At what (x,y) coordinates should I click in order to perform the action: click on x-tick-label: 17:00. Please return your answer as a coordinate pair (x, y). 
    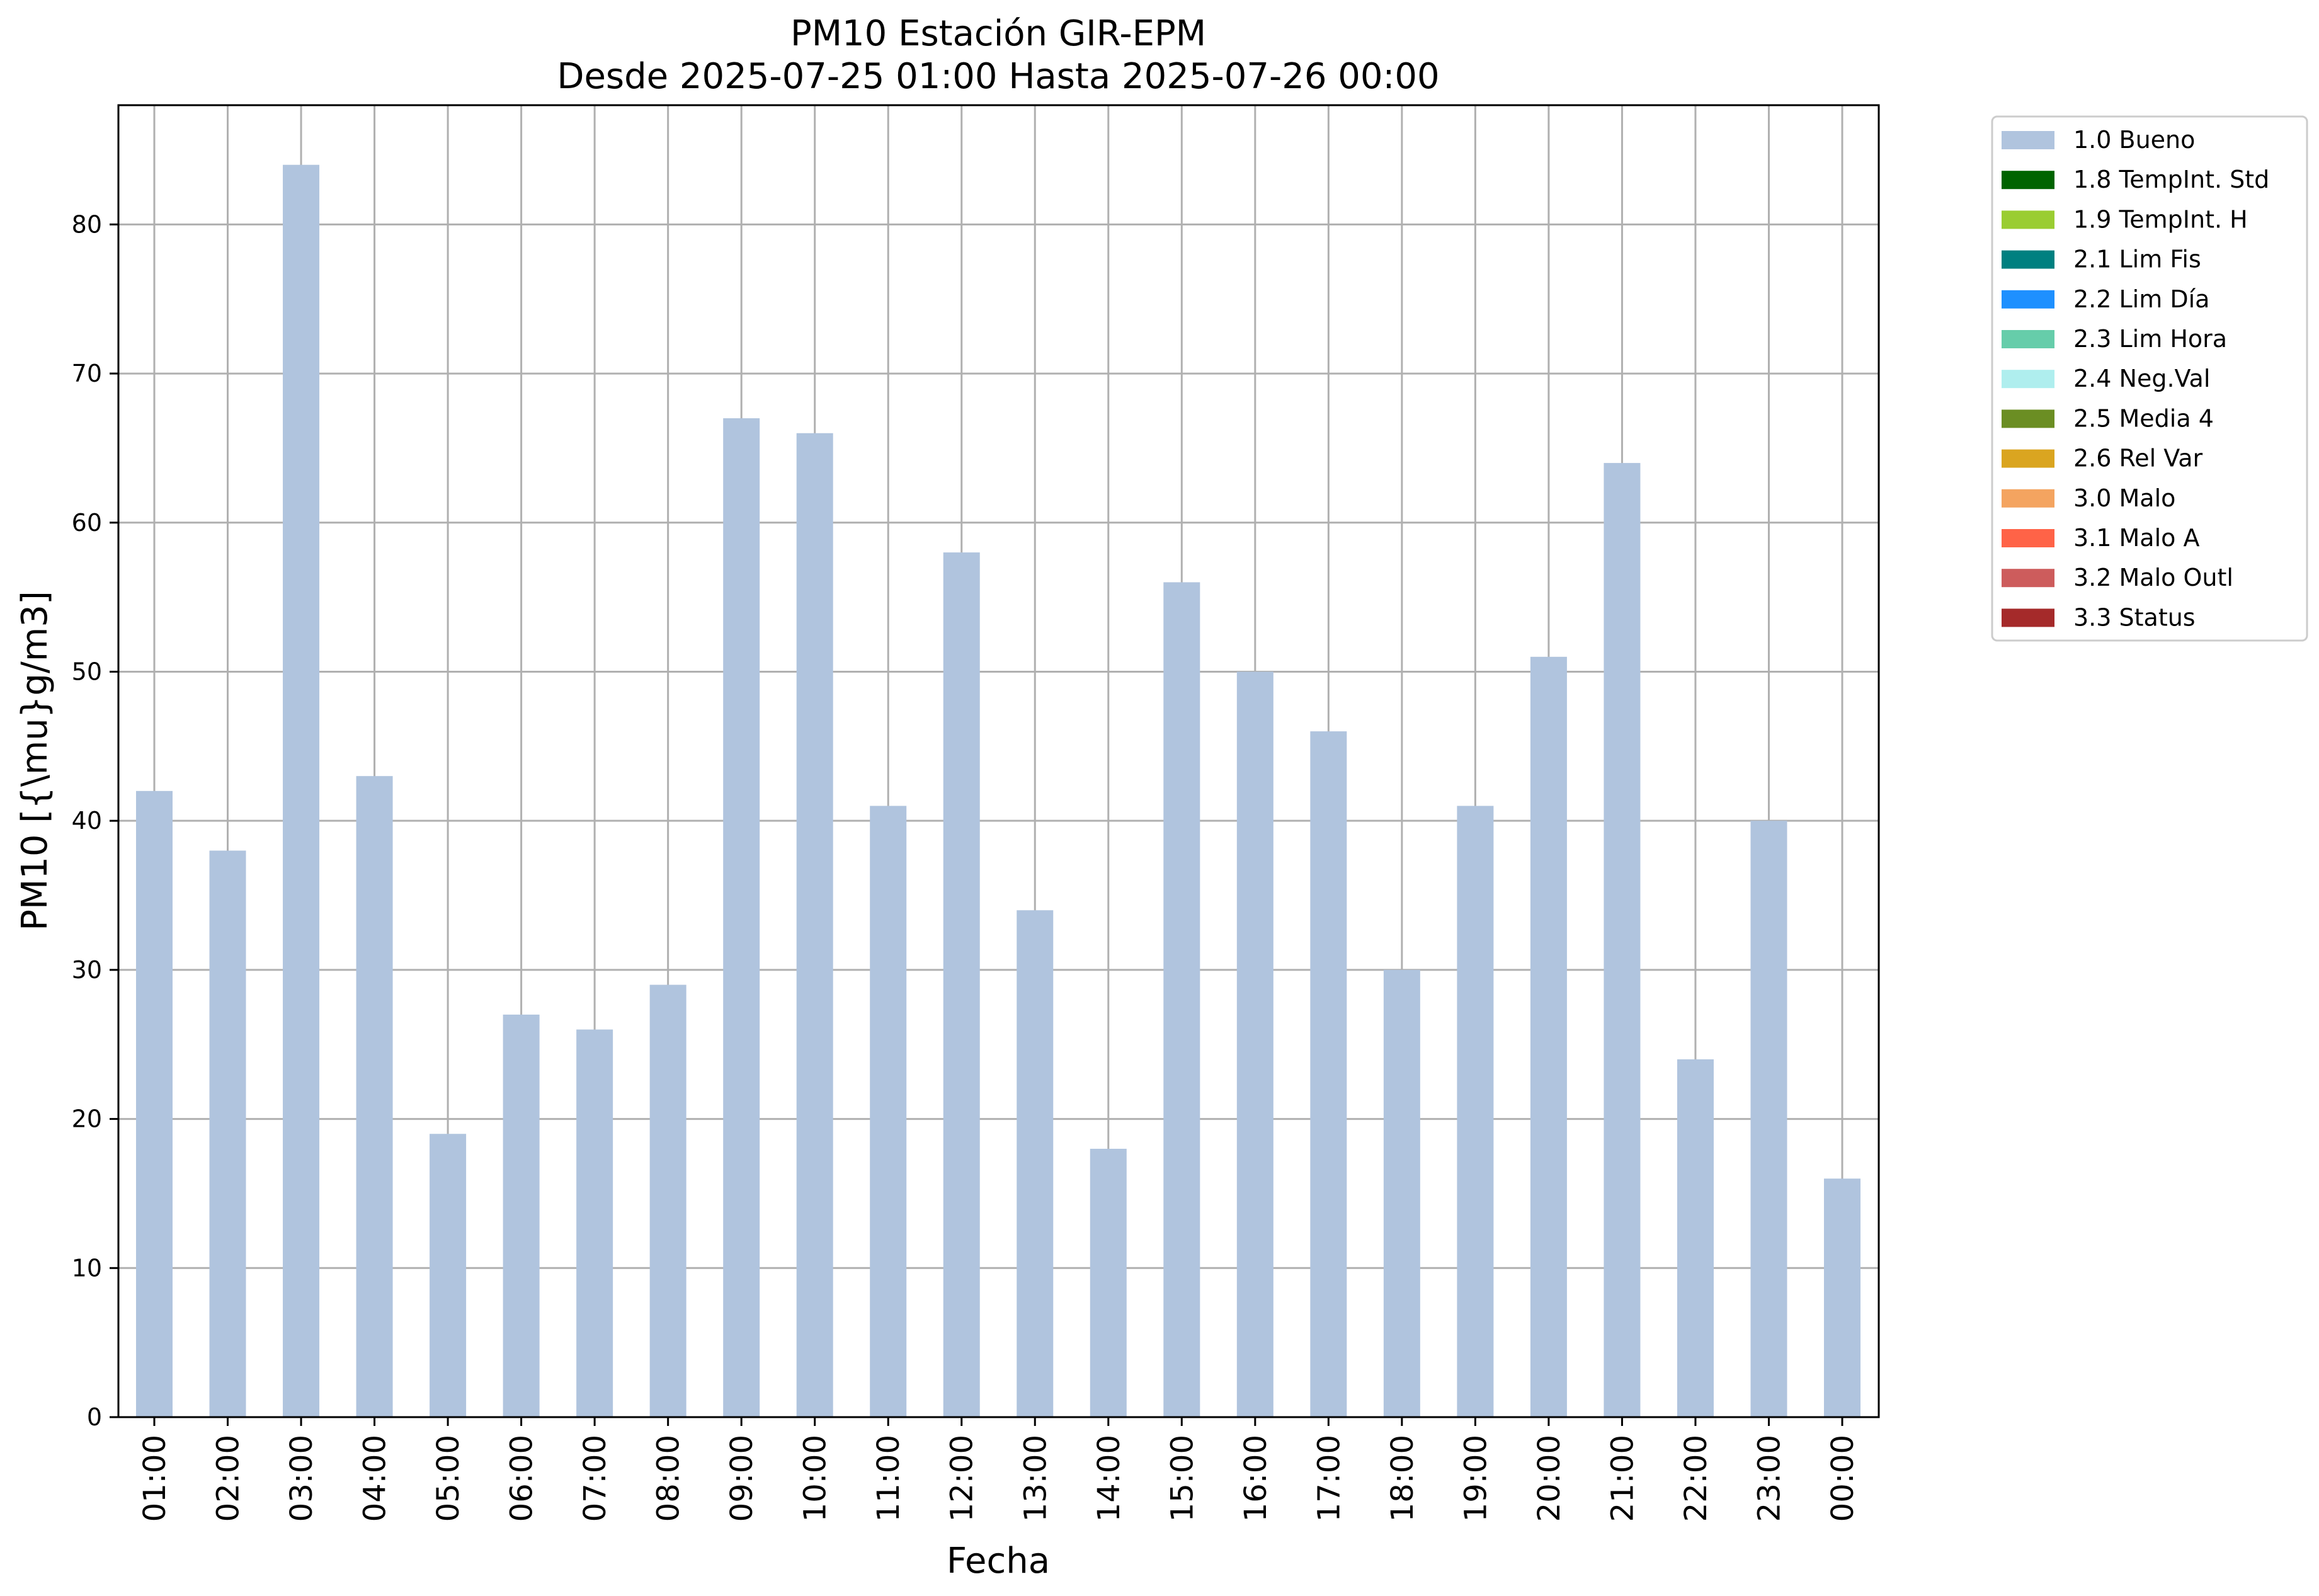
    Looking at the image, I should click on (1329, 1478).